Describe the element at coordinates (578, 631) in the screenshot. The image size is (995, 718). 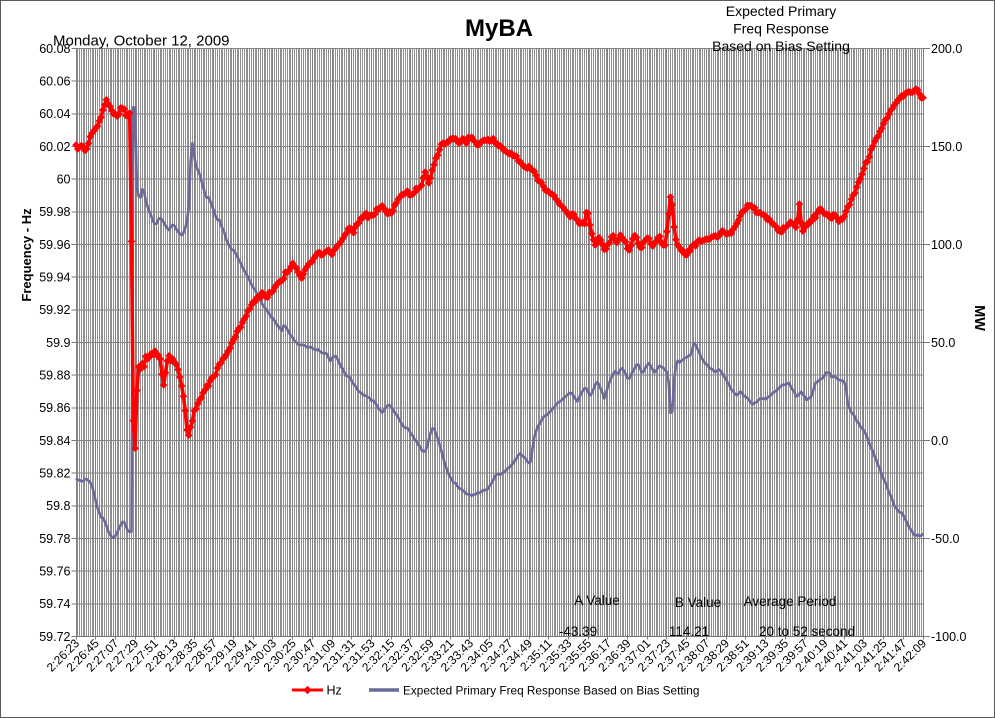
I see `svg-text: -43.39` at that location.